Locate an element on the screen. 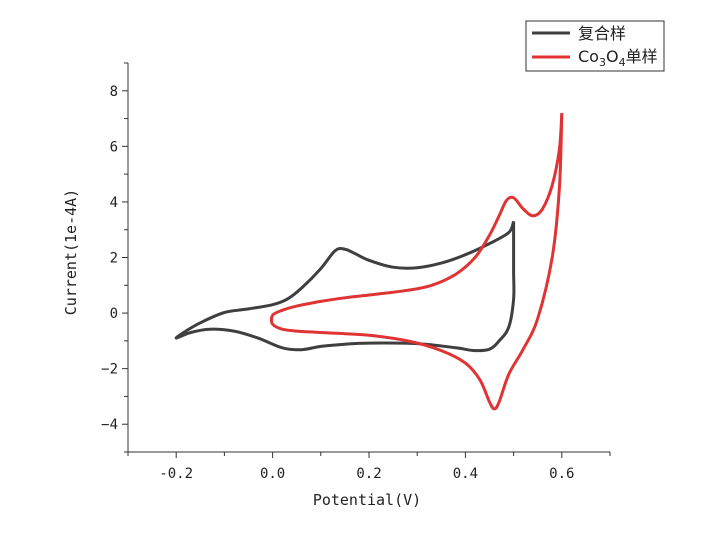 The image size is (708, 542). legend-label-co3o4-sub-3: 3 is located at coordinates (602, 62).